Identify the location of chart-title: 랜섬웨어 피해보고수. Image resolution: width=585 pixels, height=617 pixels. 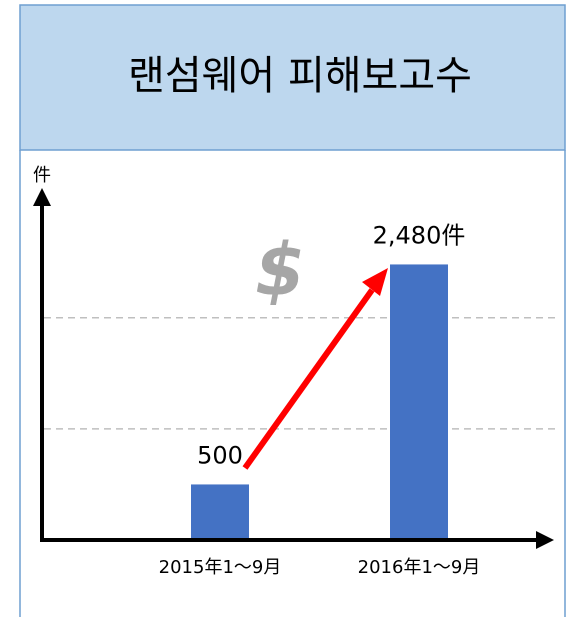
(300, 76).